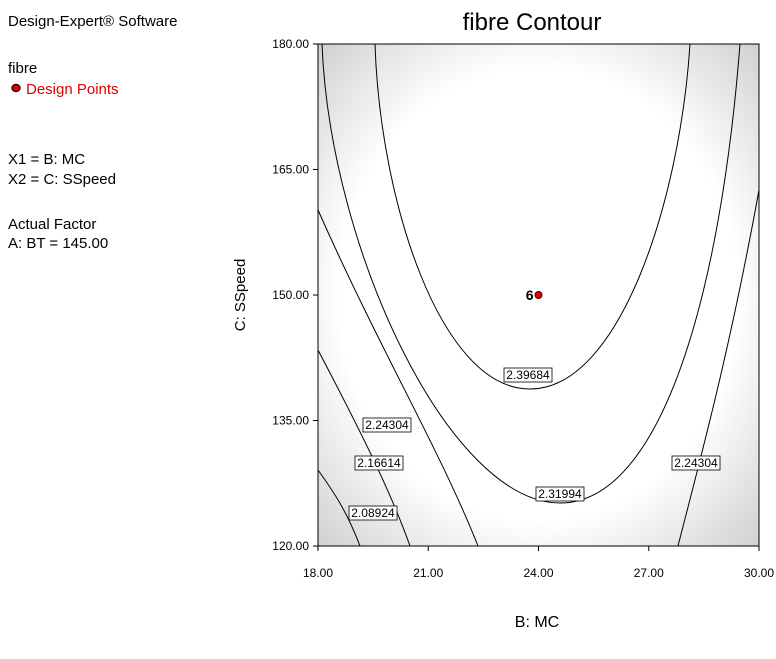  I want to click on legend-marker, so click(16, 88).